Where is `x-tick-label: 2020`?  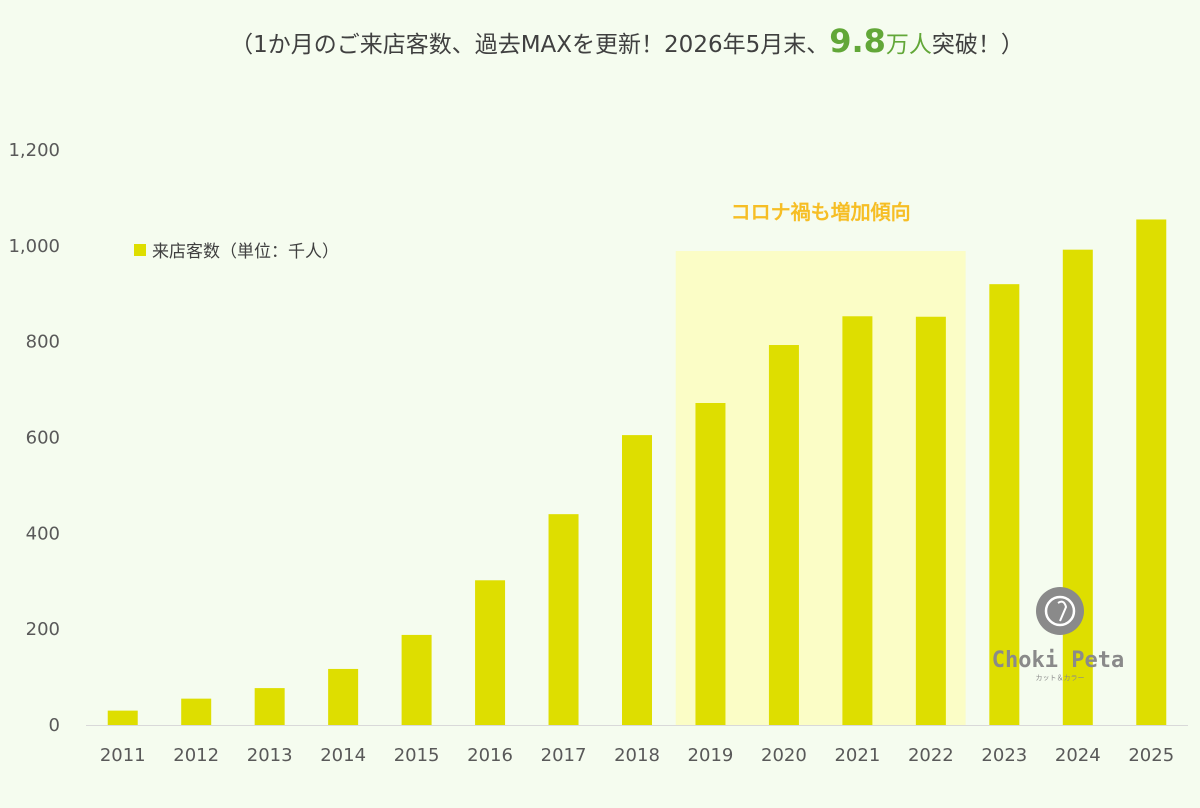 x-tick-label: 2020 is located at coordinates (784, 755).